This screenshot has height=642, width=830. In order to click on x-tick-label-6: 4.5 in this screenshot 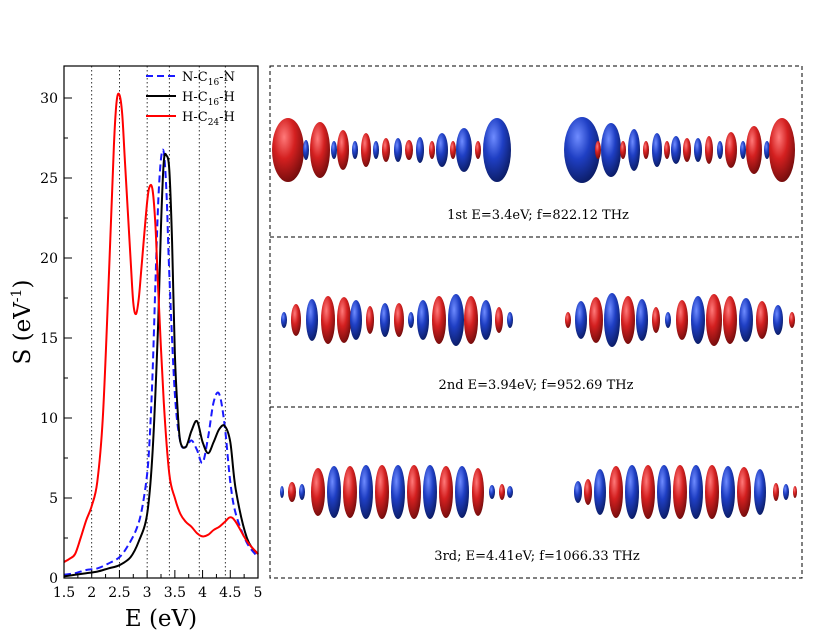, I will do `click(230, 593)`.